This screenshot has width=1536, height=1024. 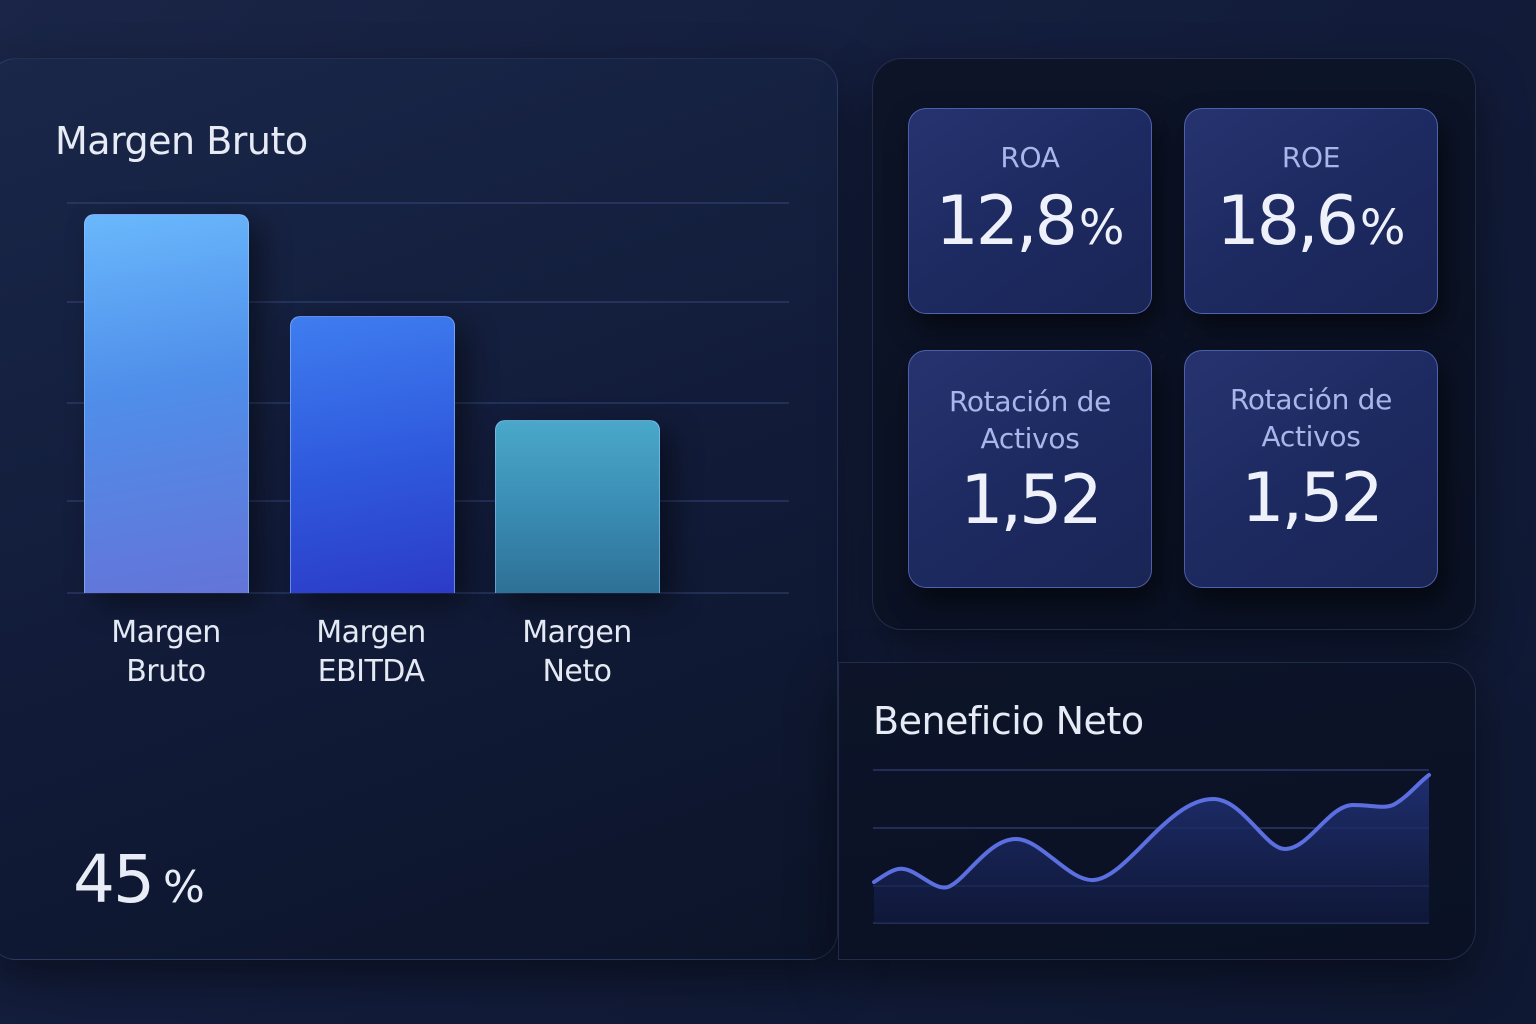 I want to click on kpi-label: ROA, so click(x=1030, y=157).